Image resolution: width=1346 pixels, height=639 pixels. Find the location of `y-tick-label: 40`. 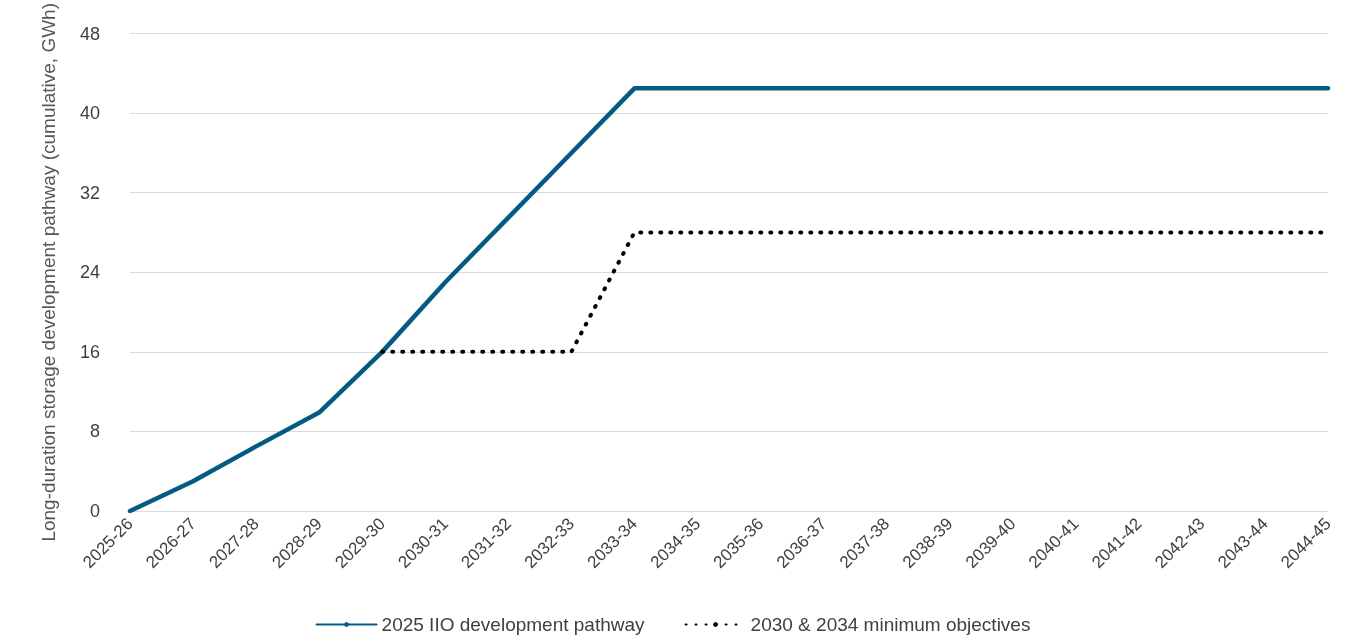

y-tick-label: 40 is located at coordinates (89, 113).